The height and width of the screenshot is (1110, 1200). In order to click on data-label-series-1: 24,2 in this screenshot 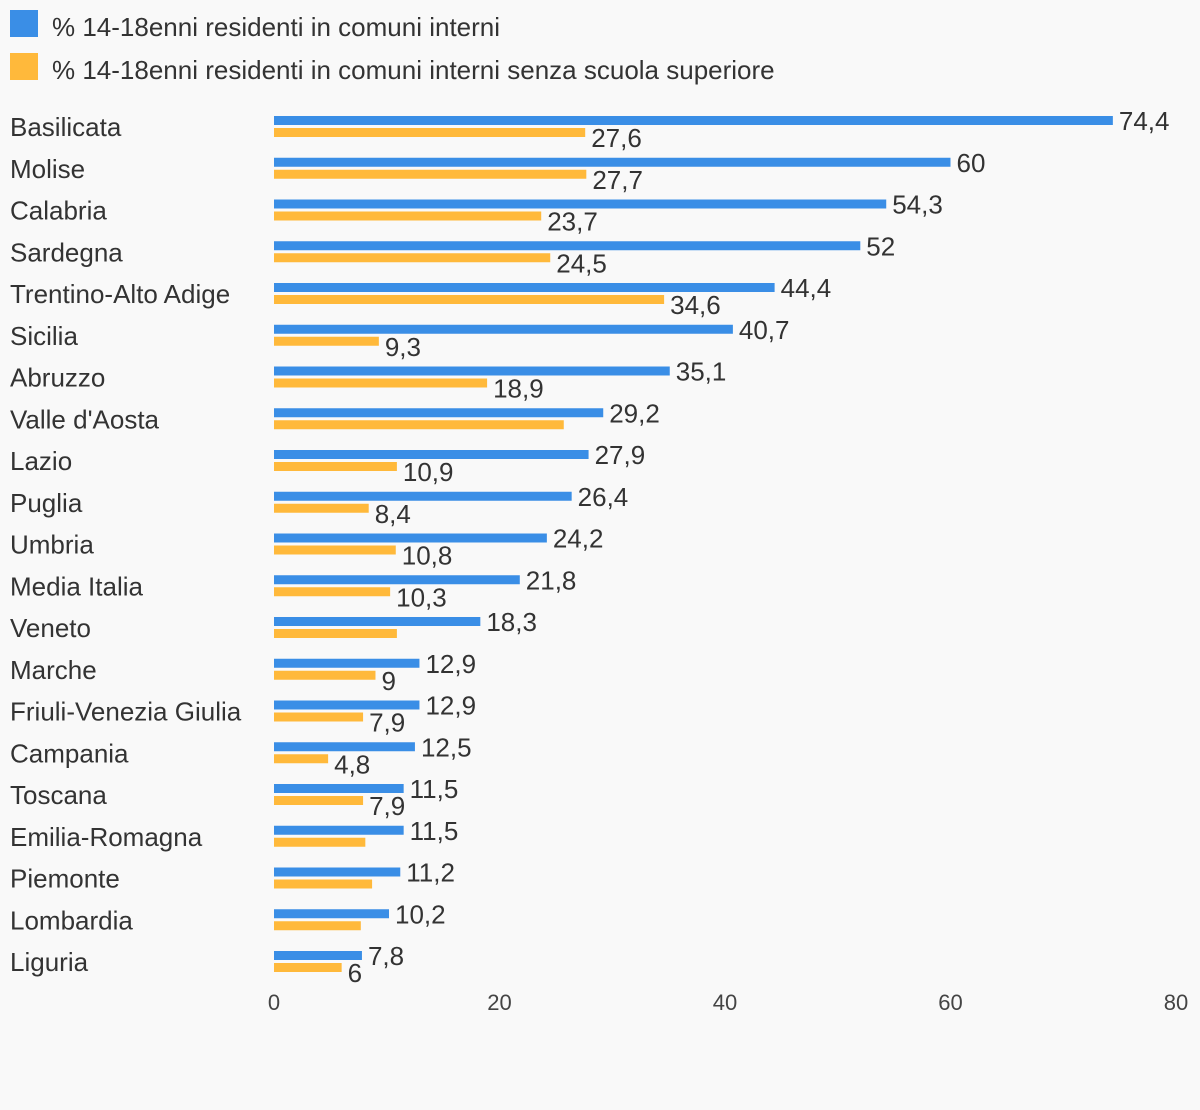, I will do `click(578, 539)`.